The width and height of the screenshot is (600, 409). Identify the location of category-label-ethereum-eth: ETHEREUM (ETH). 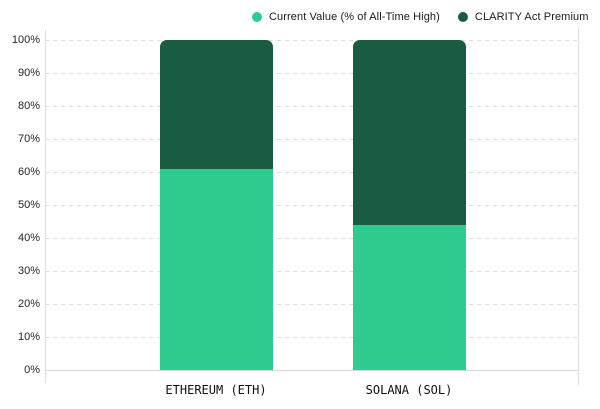
(216, 390).